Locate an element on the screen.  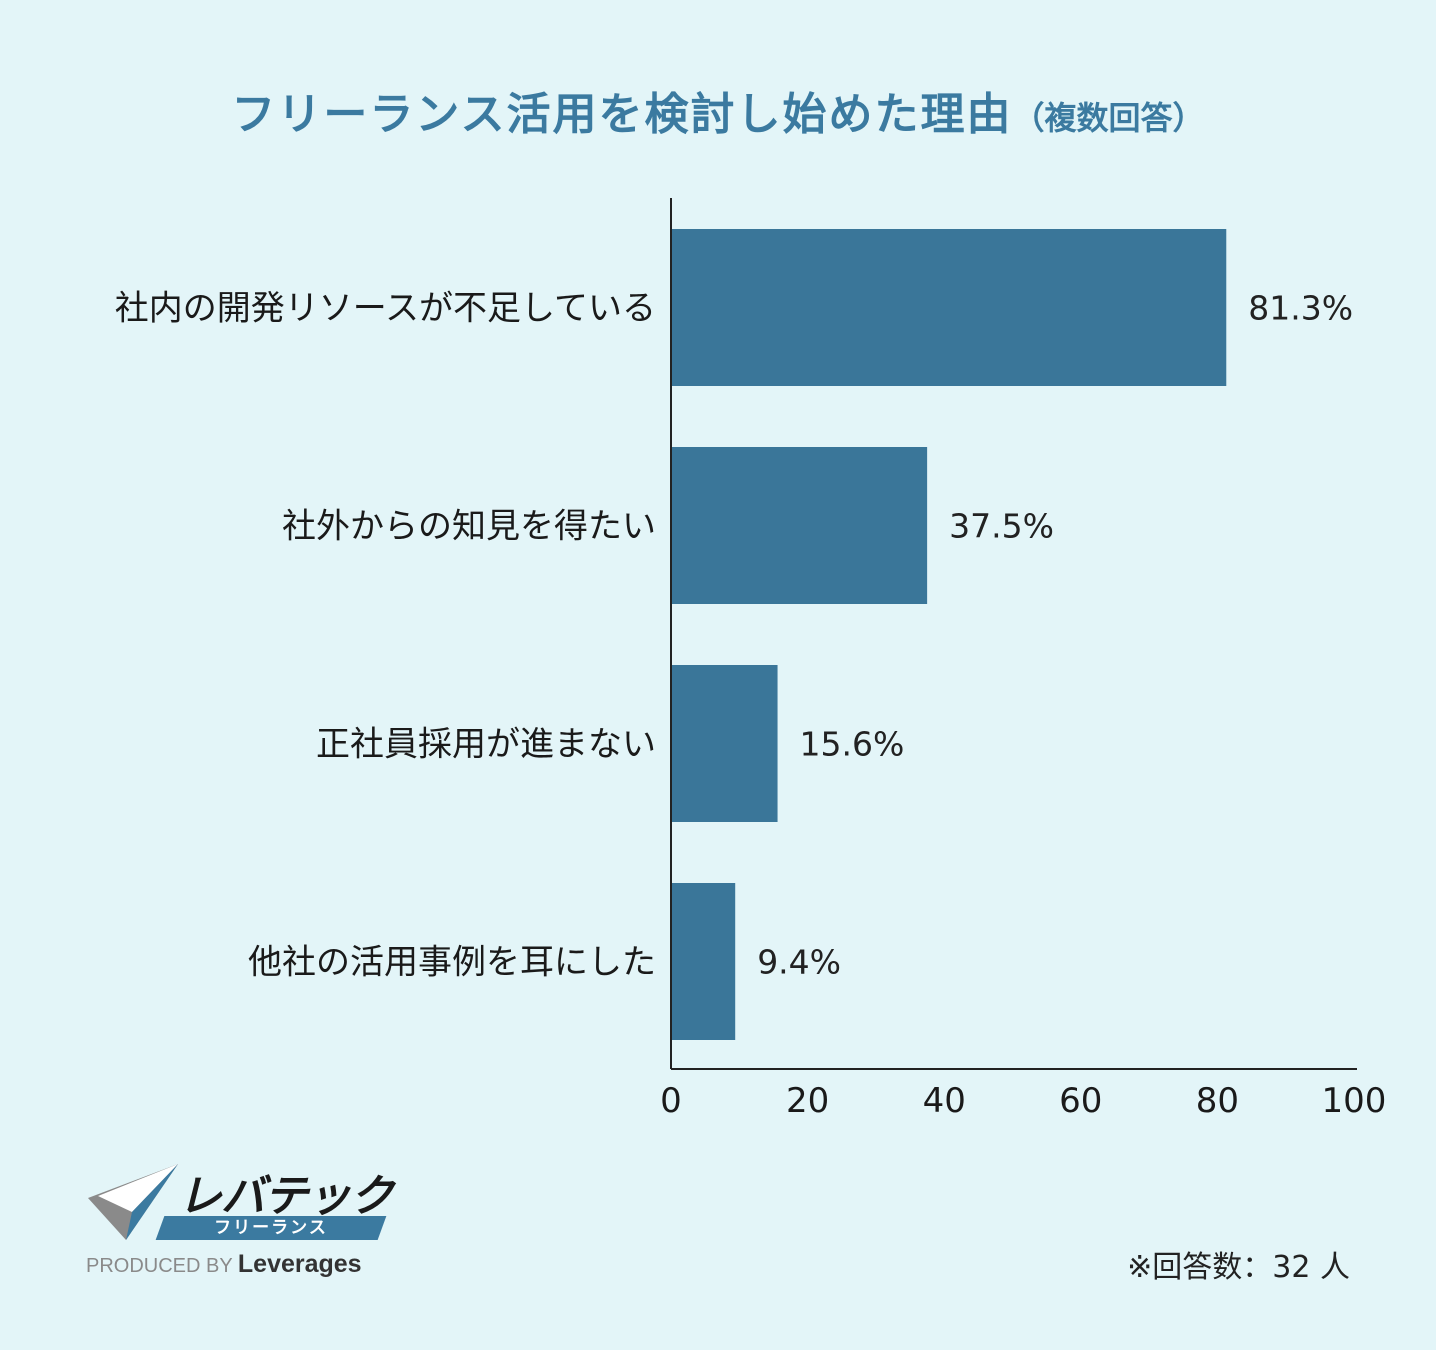
produced-by-label: PRODUCED BY is located at coordinates (159, 1266).